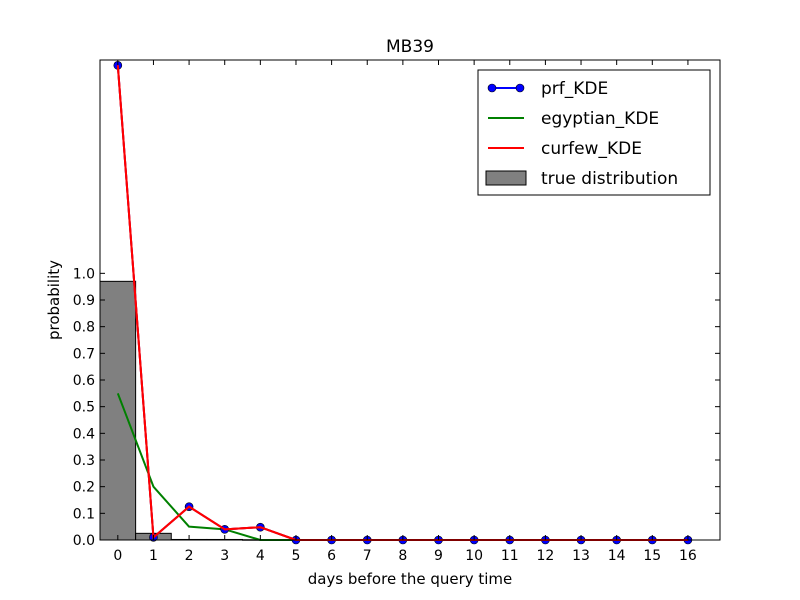 Image resolution: width=800 pixels, height=600 pixels. I want to click on x-tick-label: 12, so click(545, 556).